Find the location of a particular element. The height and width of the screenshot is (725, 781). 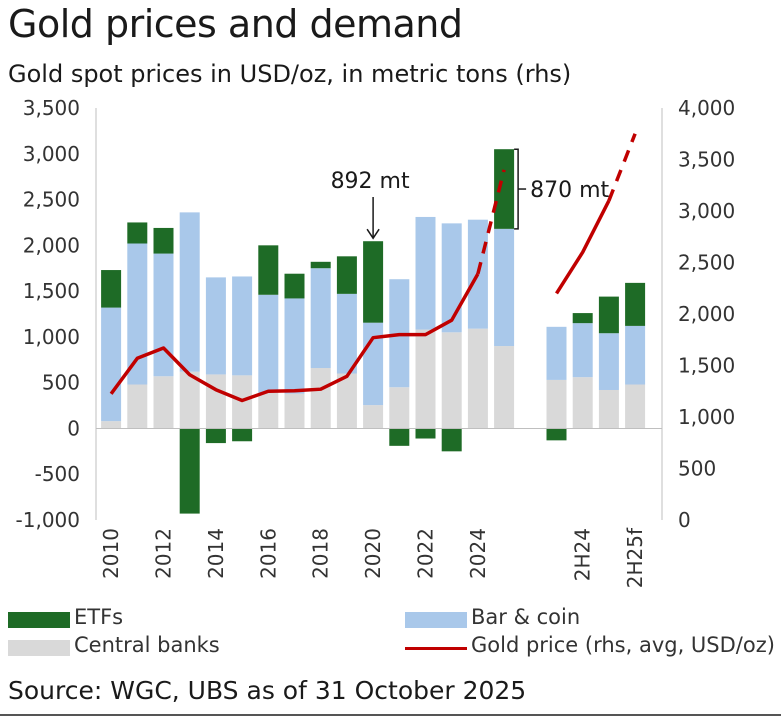

right-axis-tick: 4,000 is located at coordinates (706, 108).